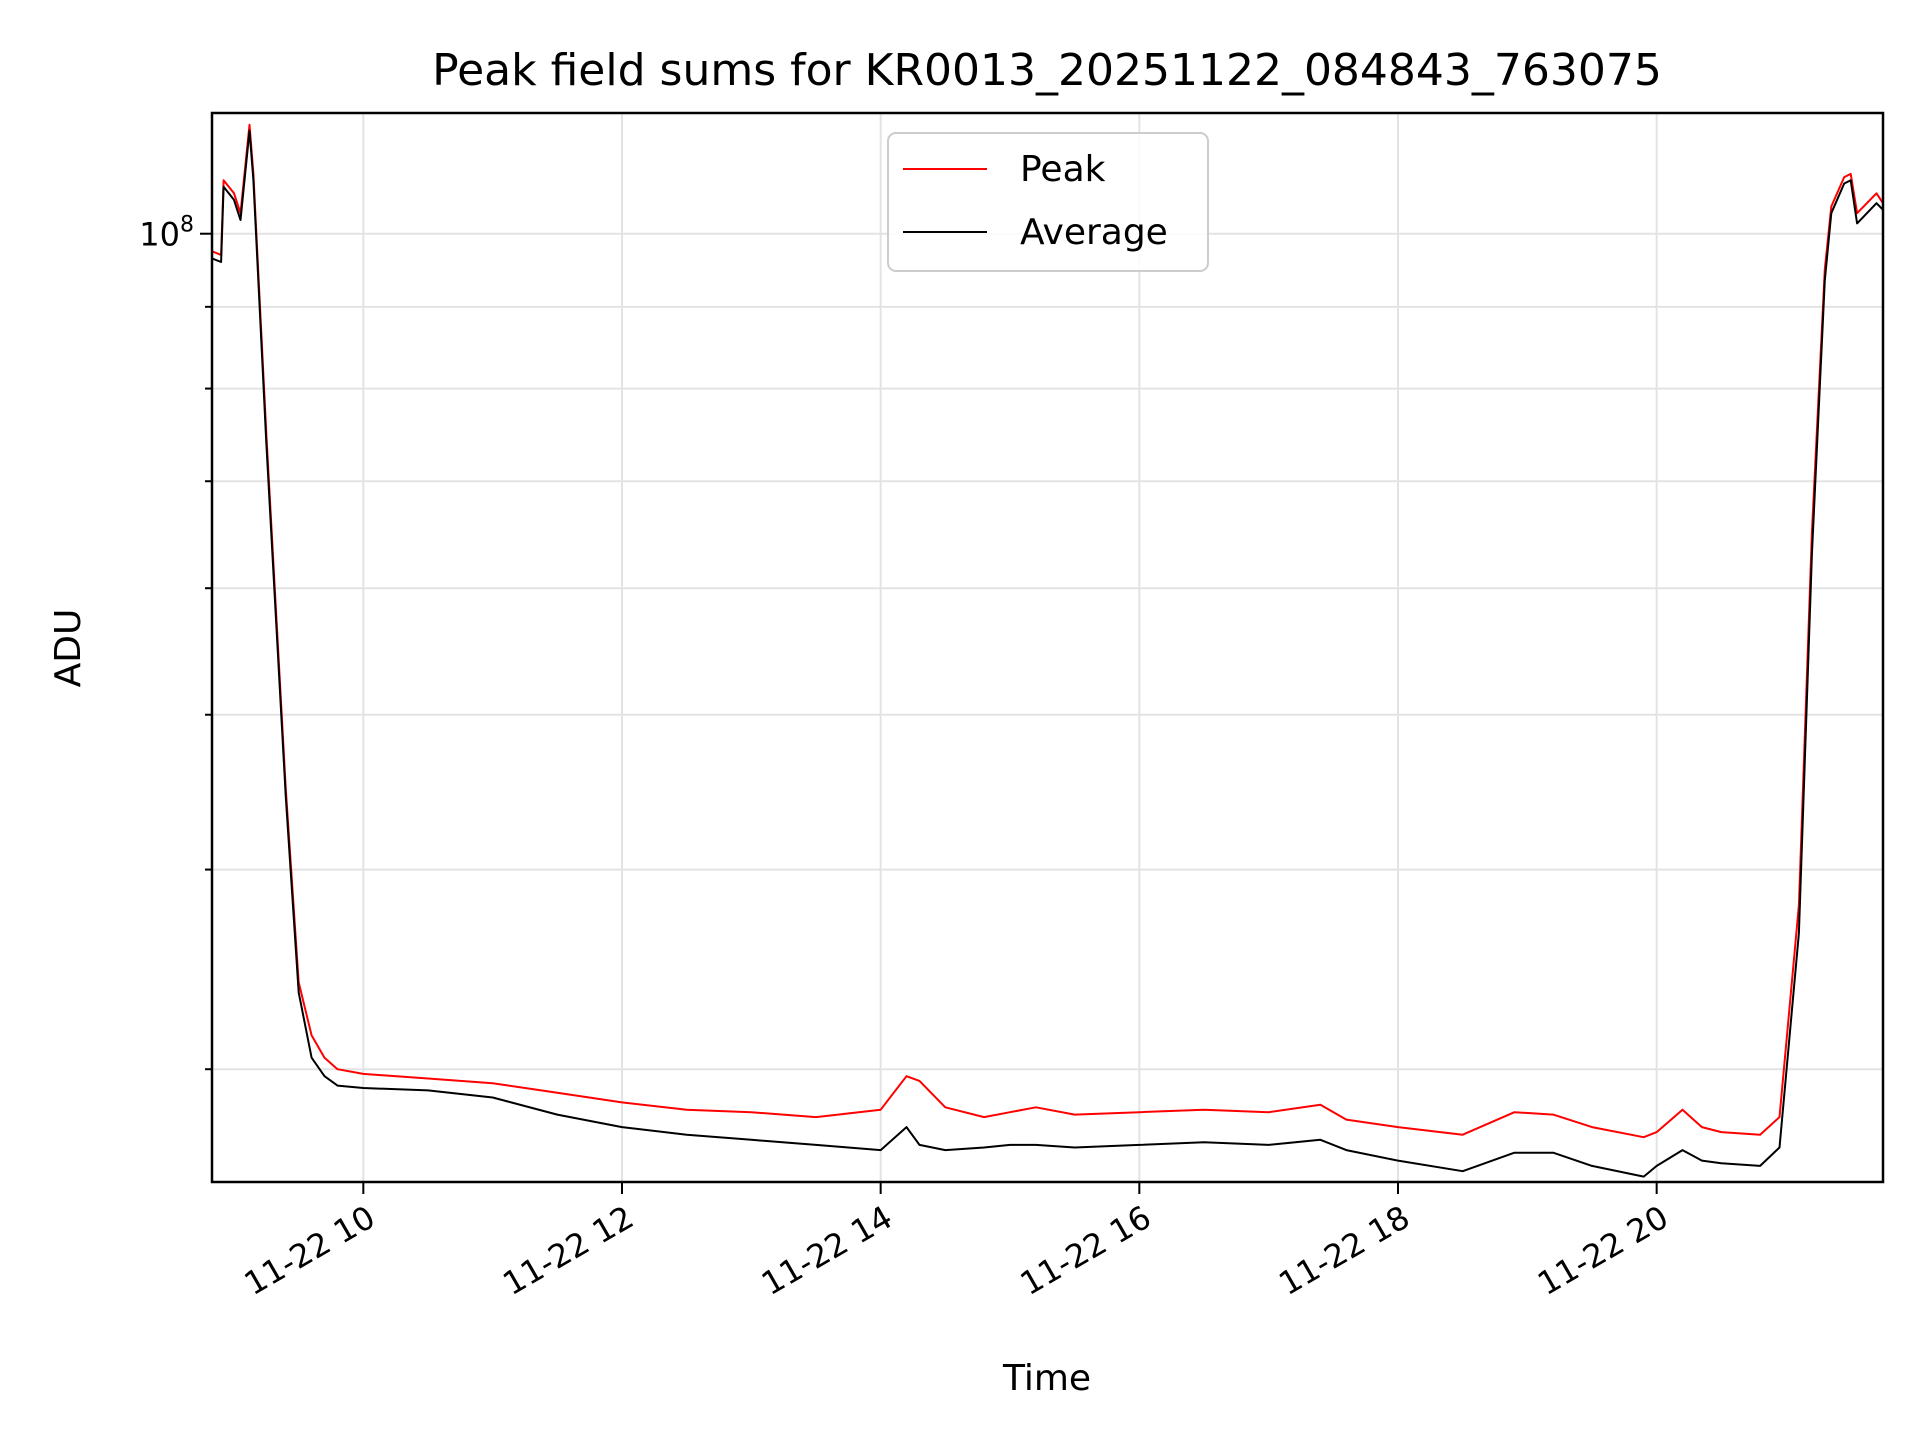 This screenshot has width=1920, height=1440. Describe the element at coordinates (568, 1250) in the screenshot. I see `x-tick-label: 11-22 12` at that location.